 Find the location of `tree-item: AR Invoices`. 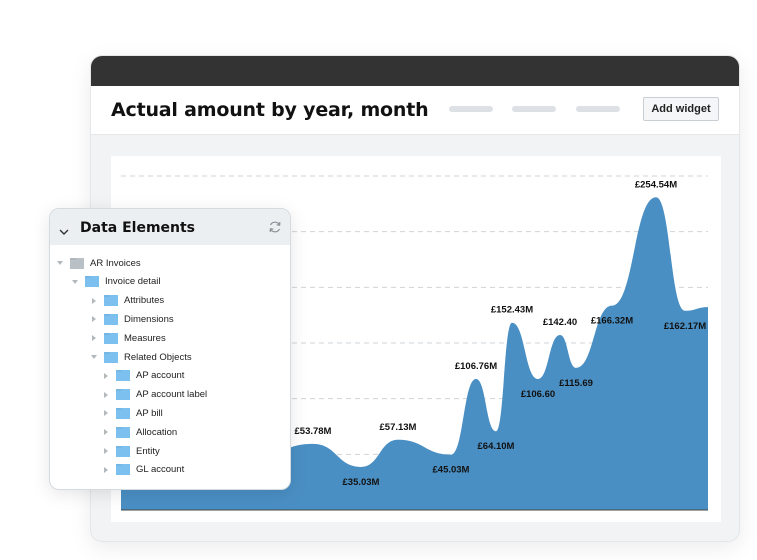

tree-item: AR Invoices is located at coordinates (98, 263).